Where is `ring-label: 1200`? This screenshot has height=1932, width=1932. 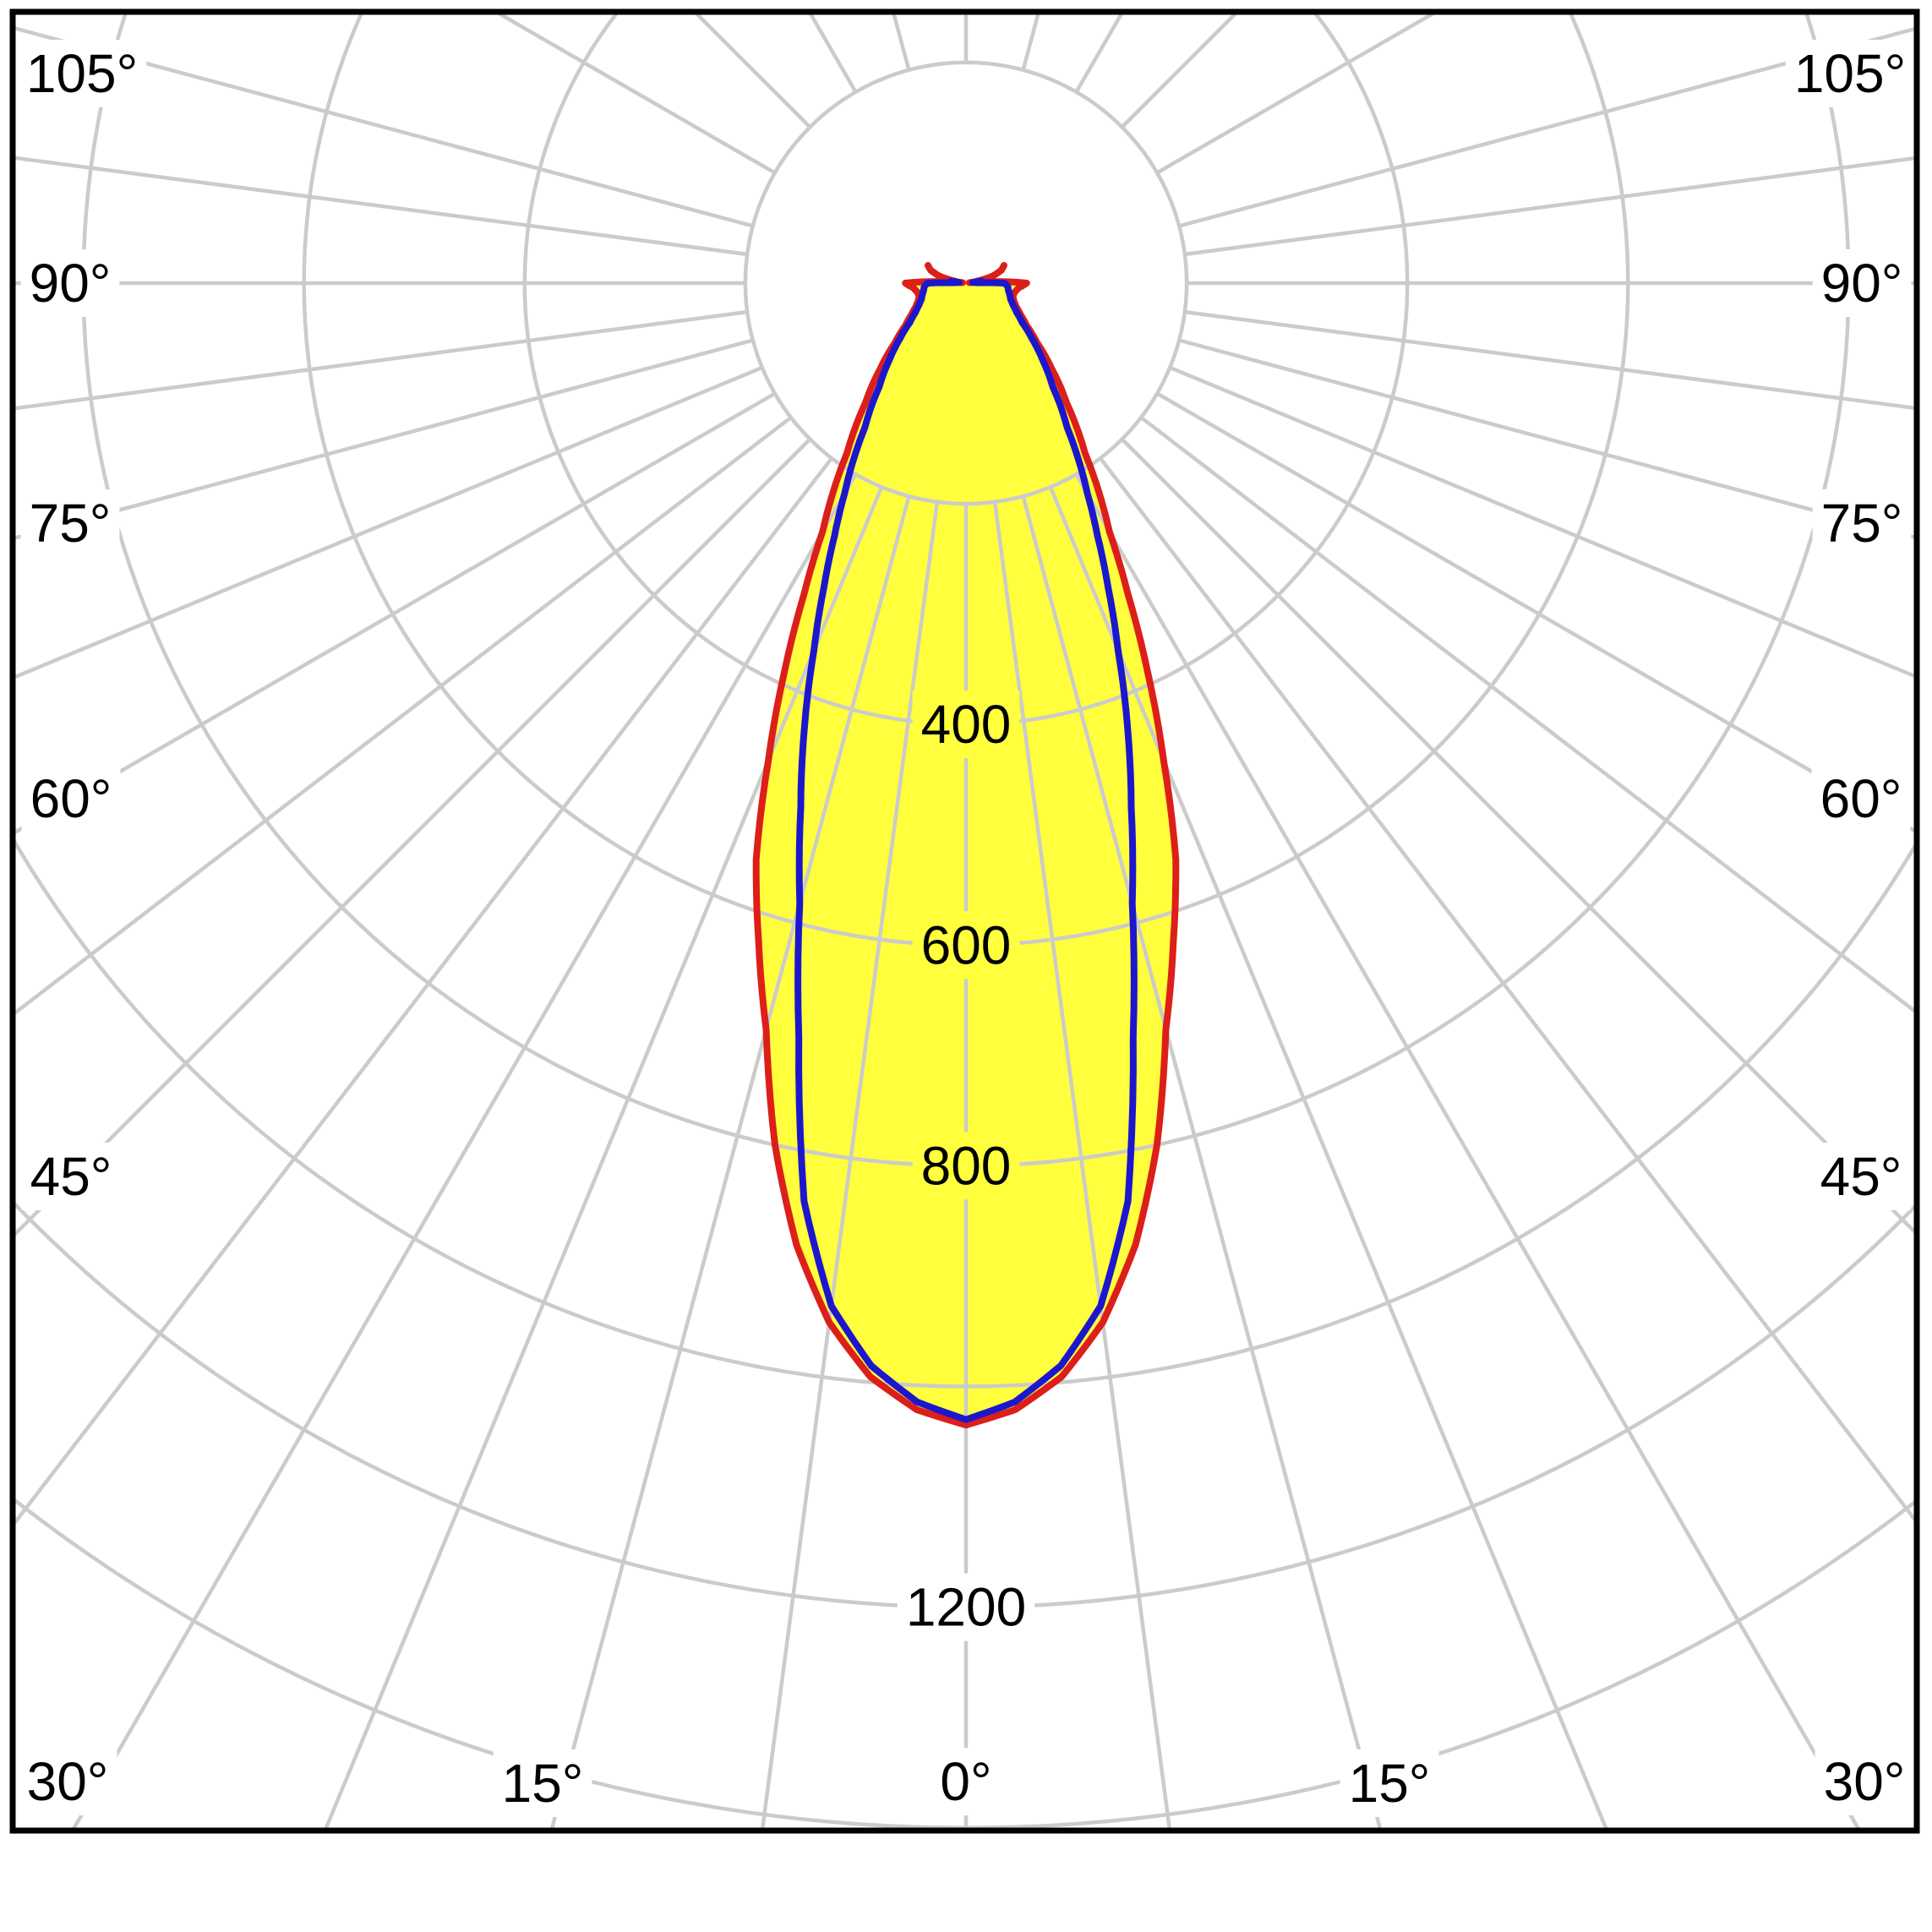 ring-label: 1200 is located at coordinates (966, 1607).